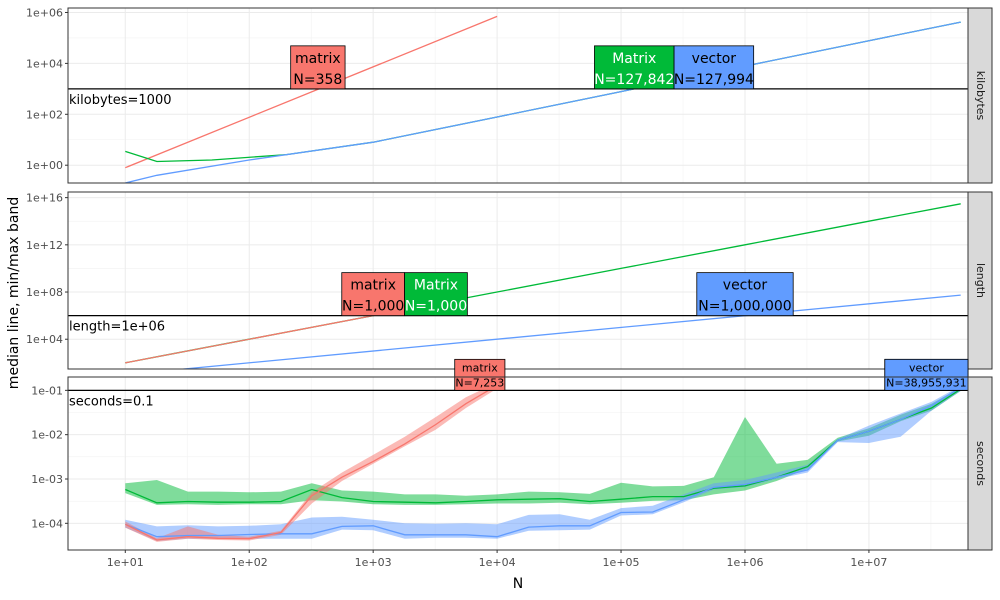 This screenshot has height=600, width=1000. I want to click on direct-label-vector: vector N=38,955,931, so click(926, 374).